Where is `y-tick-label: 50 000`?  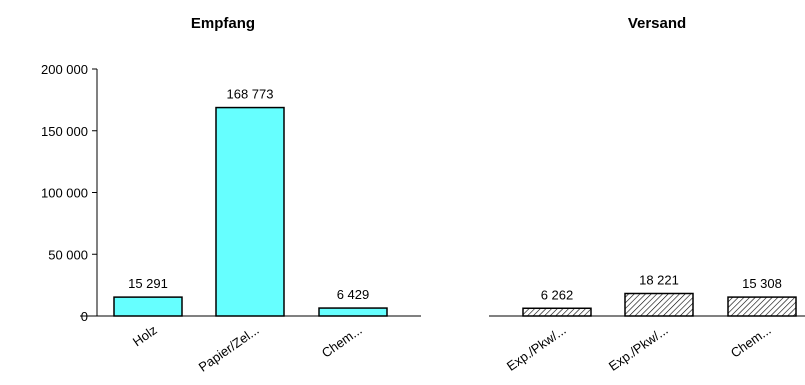 y-tick-label: 50 000 is located at coordinates (68, 254).